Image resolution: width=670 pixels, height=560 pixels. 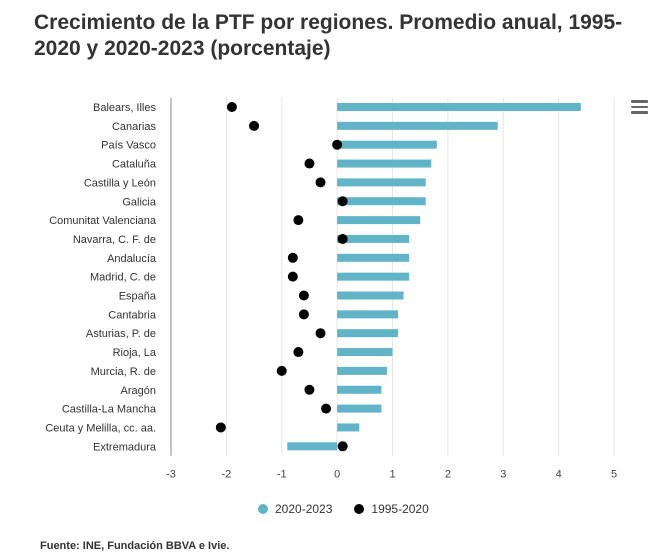 I want to click on legend-marker-1995-2020, so click(x=359, y=509).